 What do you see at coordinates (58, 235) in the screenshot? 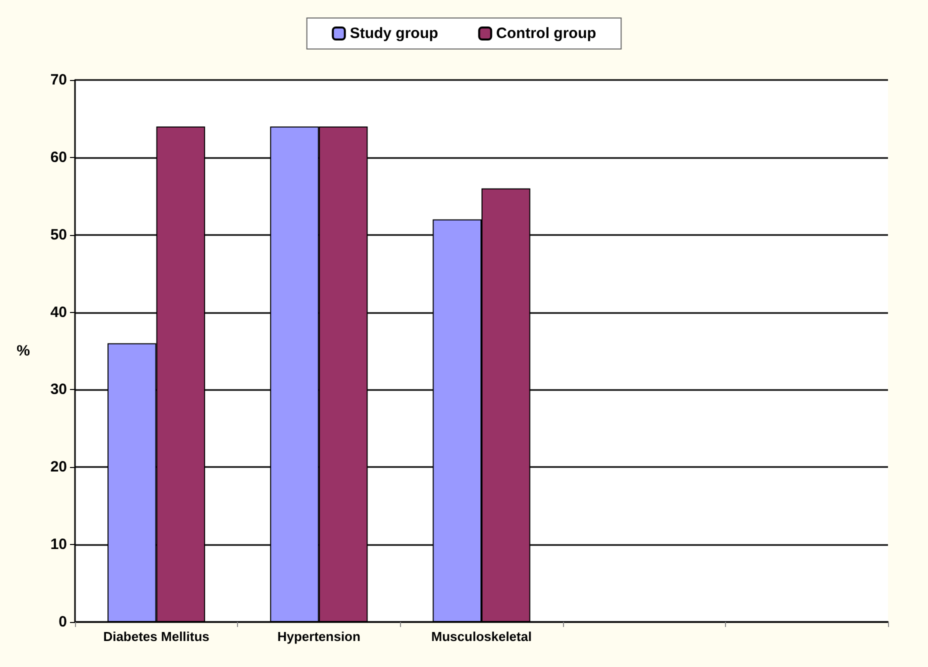
I see `y-tick-label: 50` at bounding box center [58, 235].